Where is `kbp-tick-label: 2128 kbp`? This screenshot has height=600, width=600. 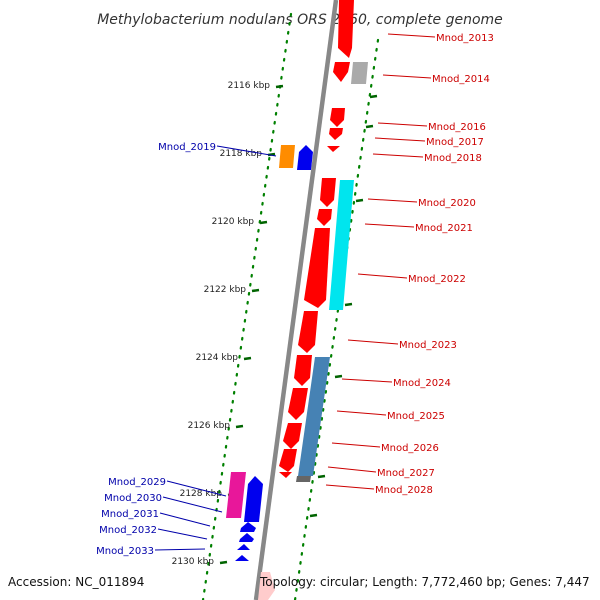 kbp-tick-label: 2128 kbp is located at coordinates (201, 494).